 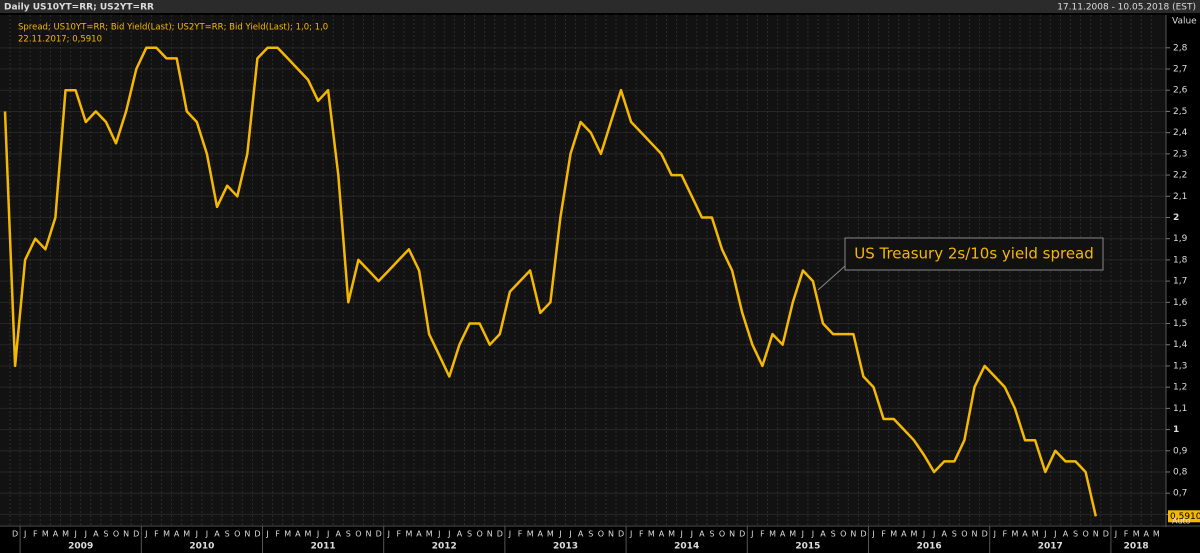 I want to click on y-tick-label: 1,3, so click(x=1180, y=366).